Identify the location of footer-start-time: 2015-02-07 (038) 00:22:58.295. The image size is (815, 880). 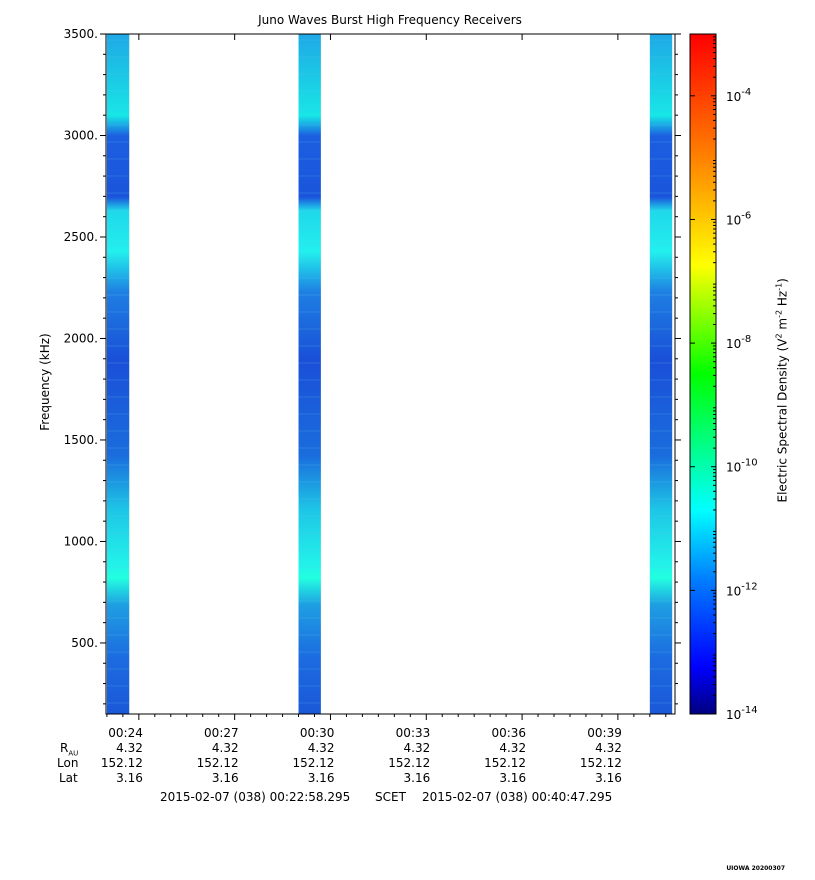
(255, 797).